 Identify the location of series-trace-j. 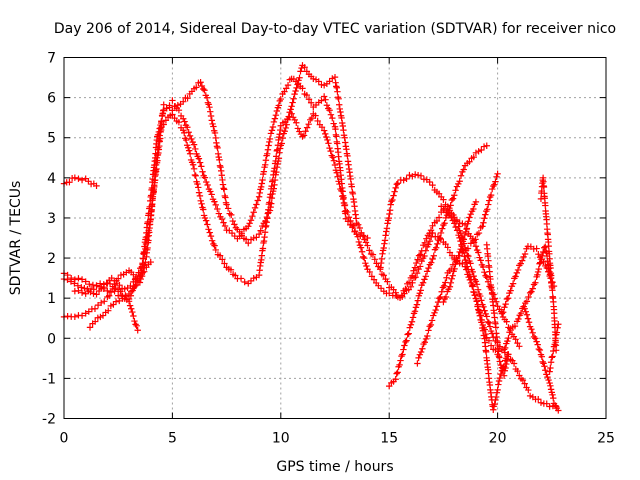
(474, 308).